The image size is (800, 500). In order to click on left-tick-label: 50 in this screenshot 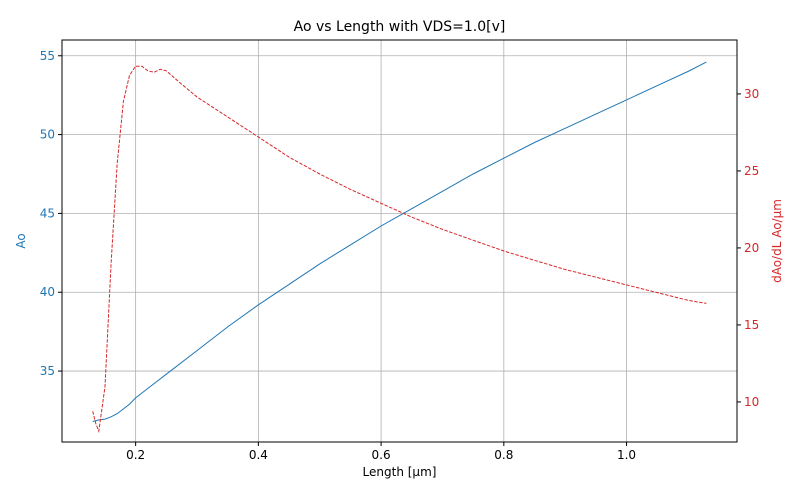, I will do `click(47, 135)`.